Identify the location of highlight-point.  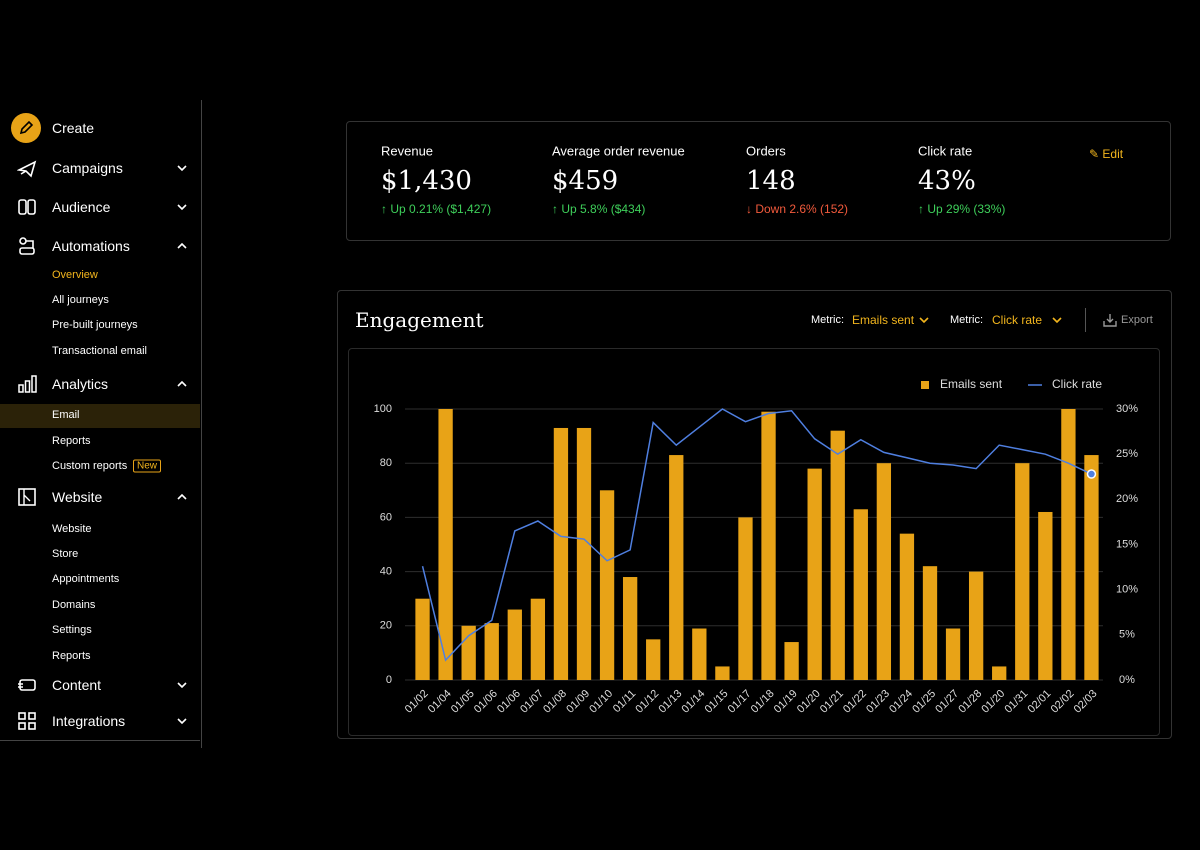
(1091, 474).